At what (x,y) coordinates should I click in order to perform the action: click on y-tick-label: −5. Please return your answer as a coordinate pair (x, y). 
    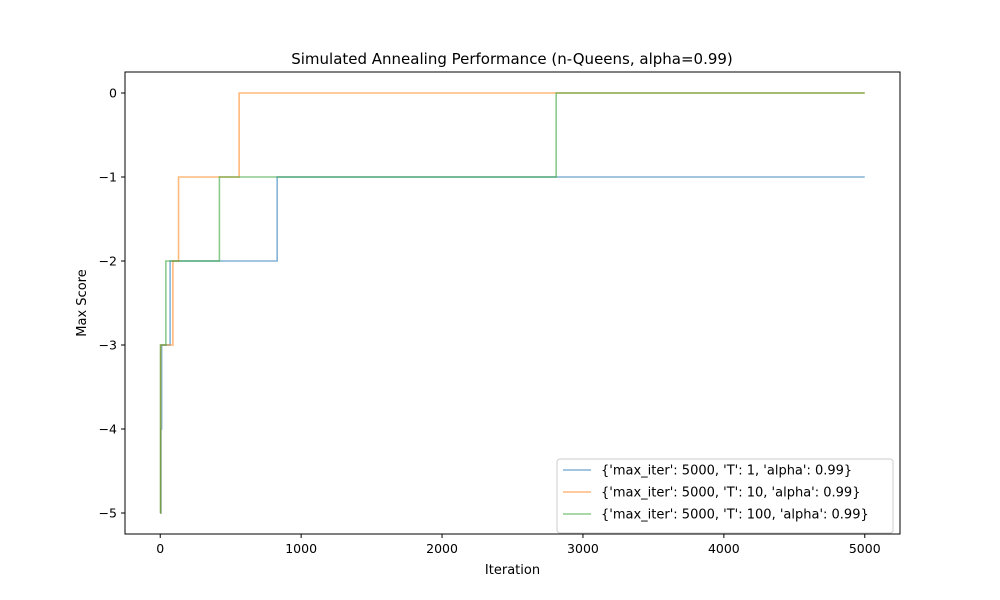
    Looking at the image, I should click on (108, 513).